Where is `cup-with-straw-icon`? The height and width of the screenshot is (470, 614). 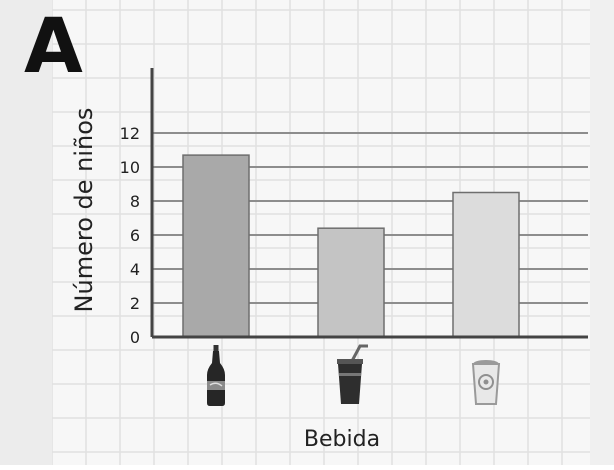
cup-with-straw-icon is located at coordinates (352, 374).